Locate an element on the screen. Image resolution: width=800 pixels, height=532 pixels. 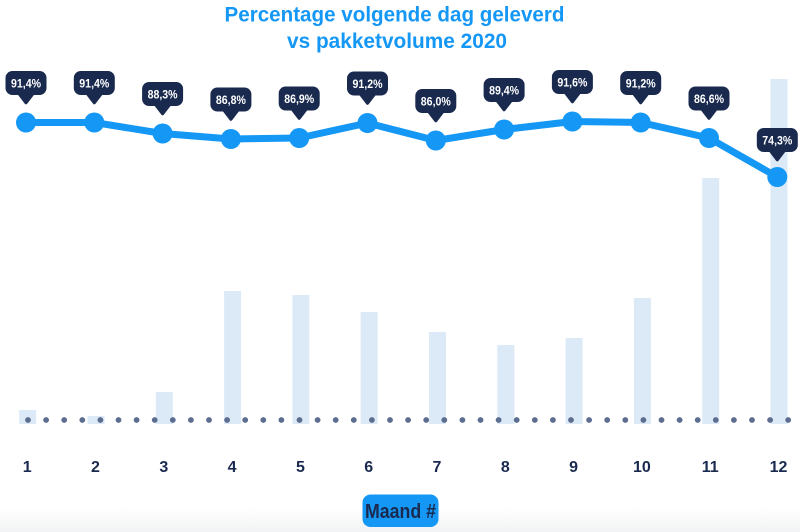
svg-text: 7 is located at coordinates (437, 467).